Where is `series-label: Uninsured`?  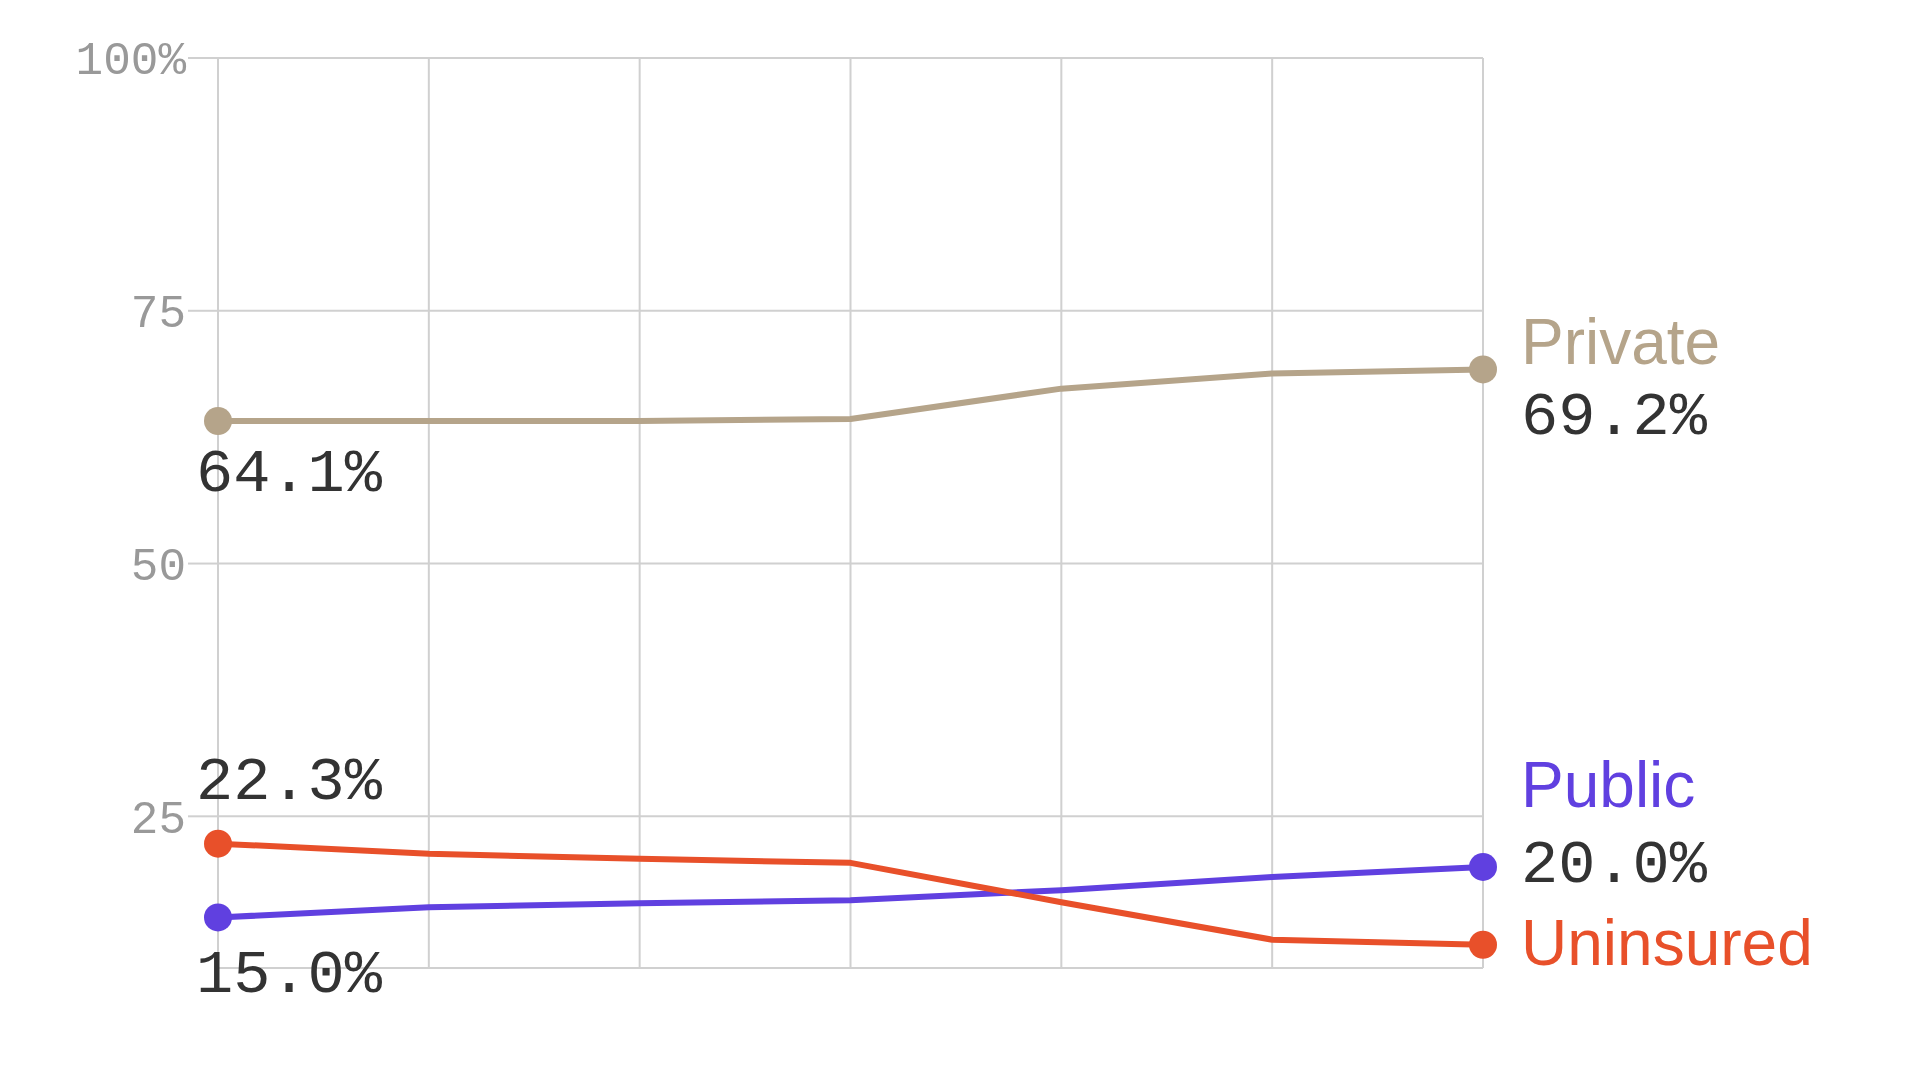
series-label: Uninsured is located at coordinates (1667, 942).